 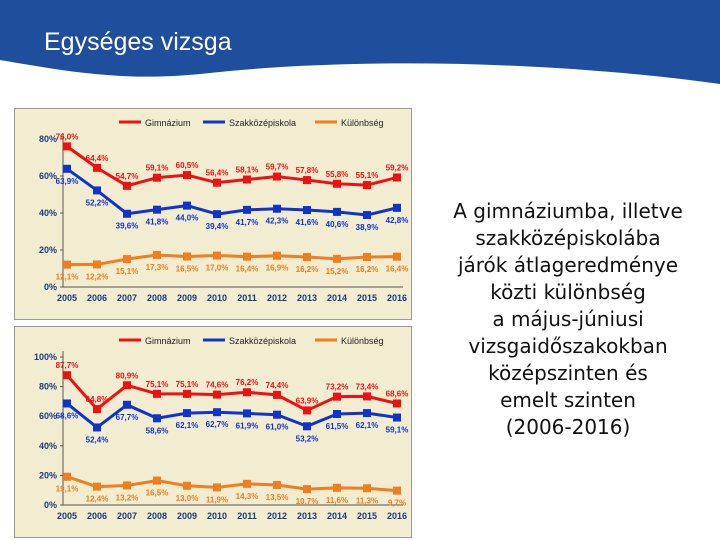 I want to click on data-label: 44,0%, so click(x=187, y=218).